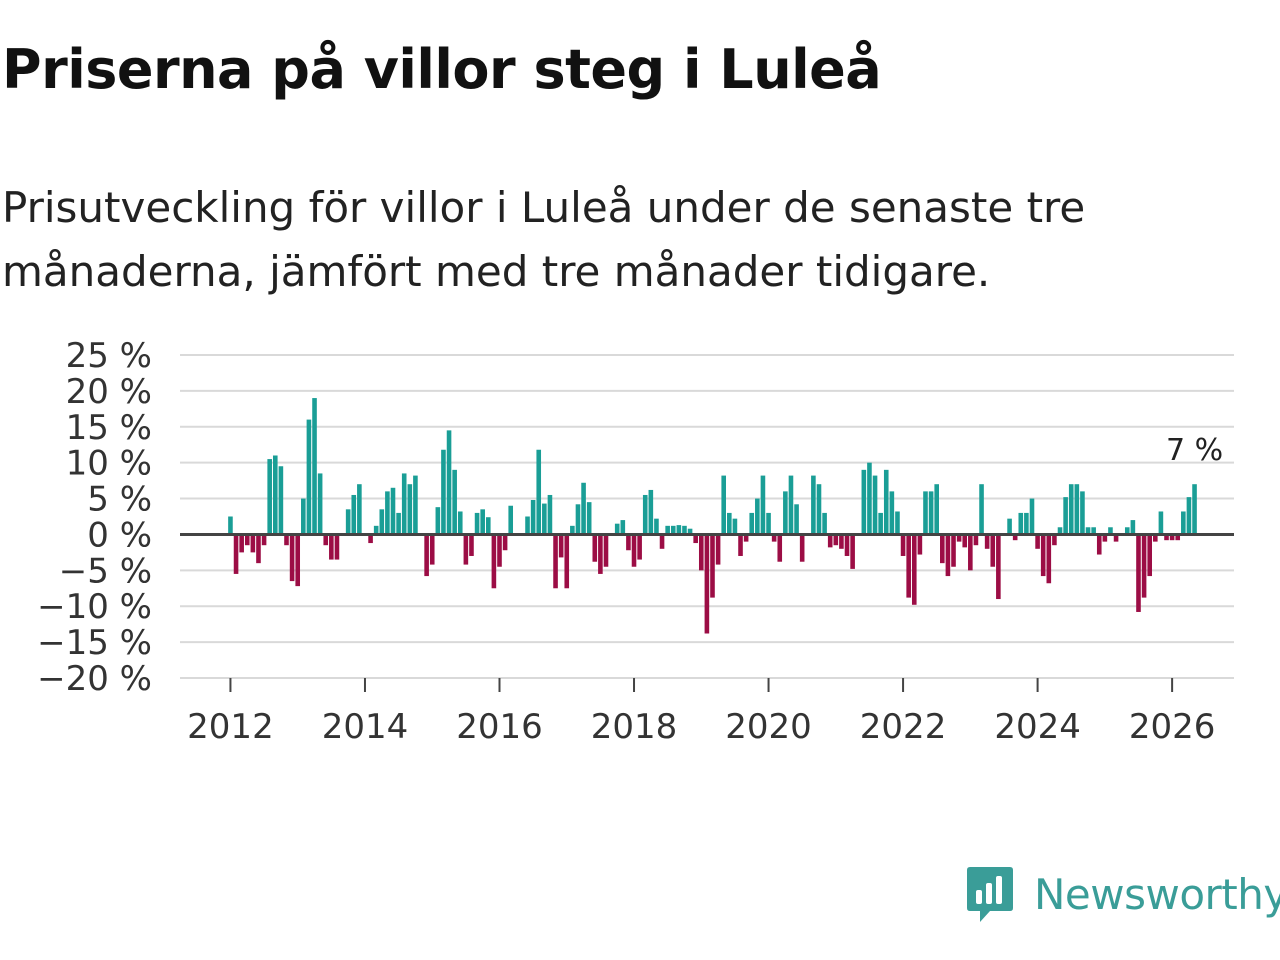 This screenshot has width=1280, height=960. Describe the element at coordinates (1037, 727) in the screenshot. I see `x-tick-label: 2024` at that location.